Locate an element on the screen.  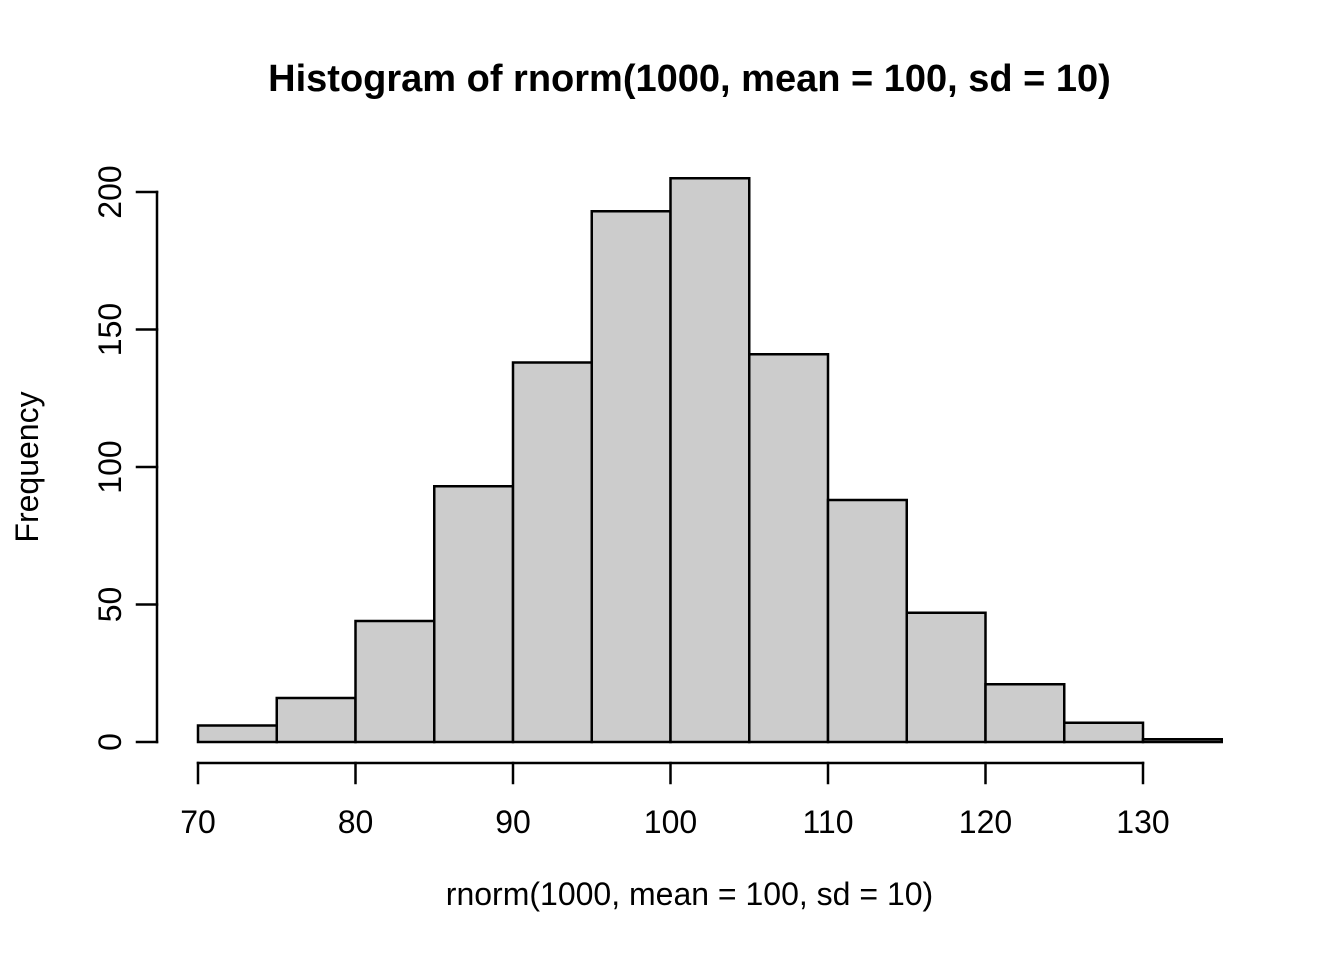
y-tick-label: 200 is located at coordinates (110, 191).